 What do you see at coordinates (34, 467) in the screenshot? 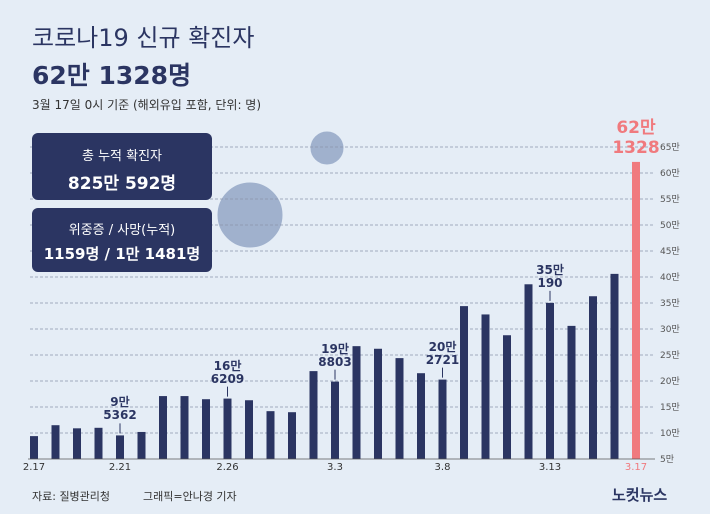
I see `x-tick-label: 2.17` at bounding box center [34, 467].